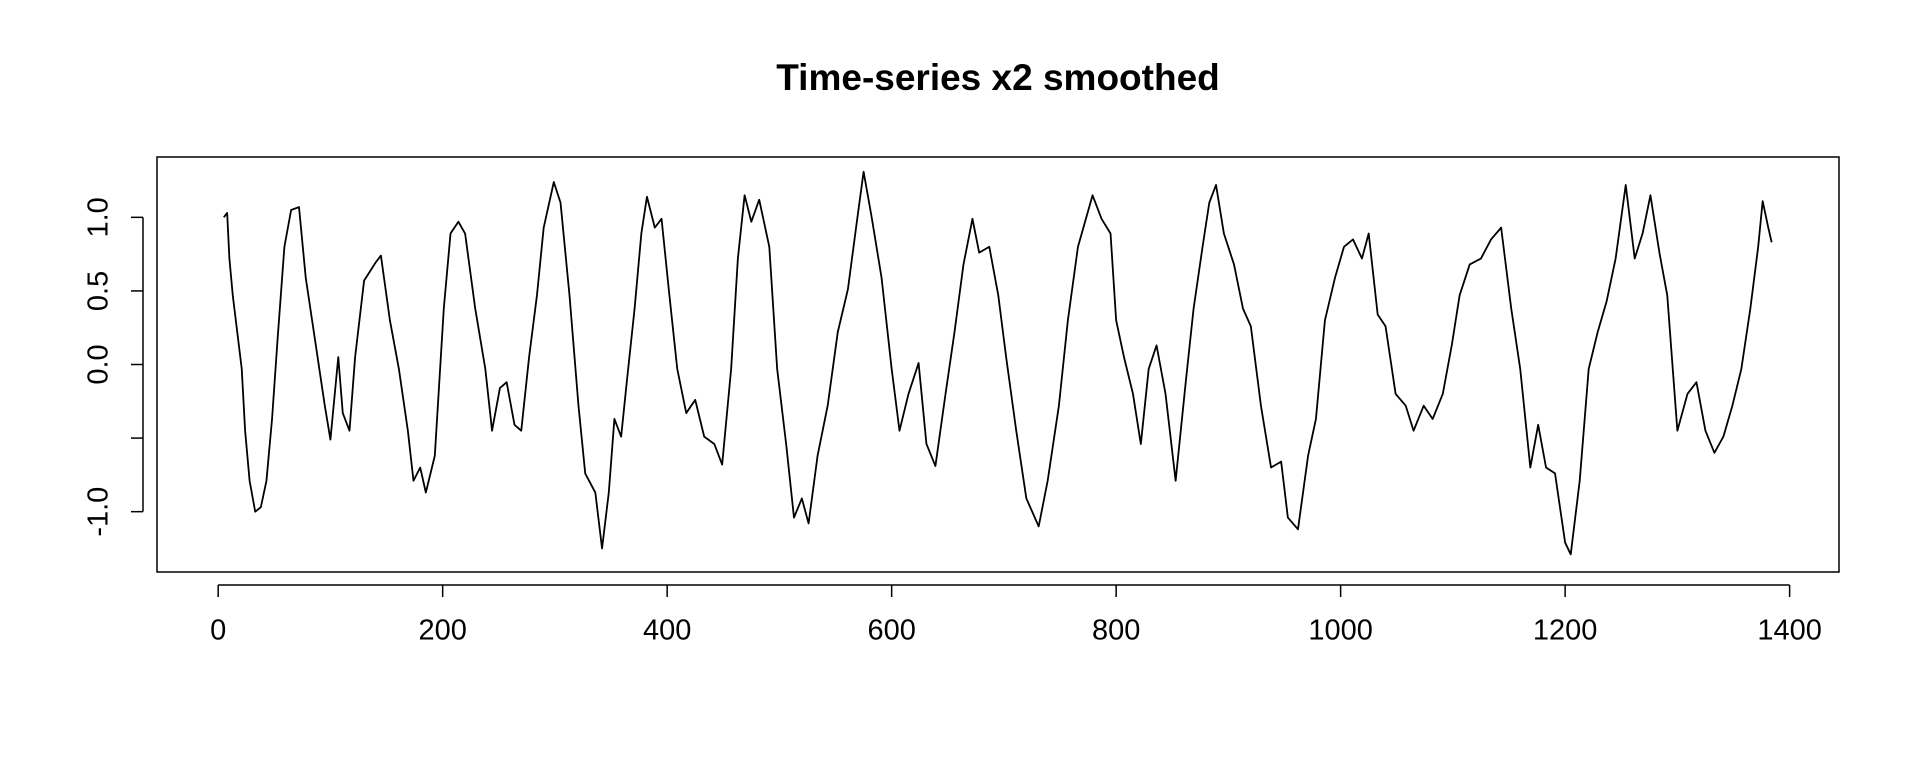  What do you see at coordinates (99, 364) in the screenshot?
I see `y-tick-label: 0.0` at bounding box center [99, 364].